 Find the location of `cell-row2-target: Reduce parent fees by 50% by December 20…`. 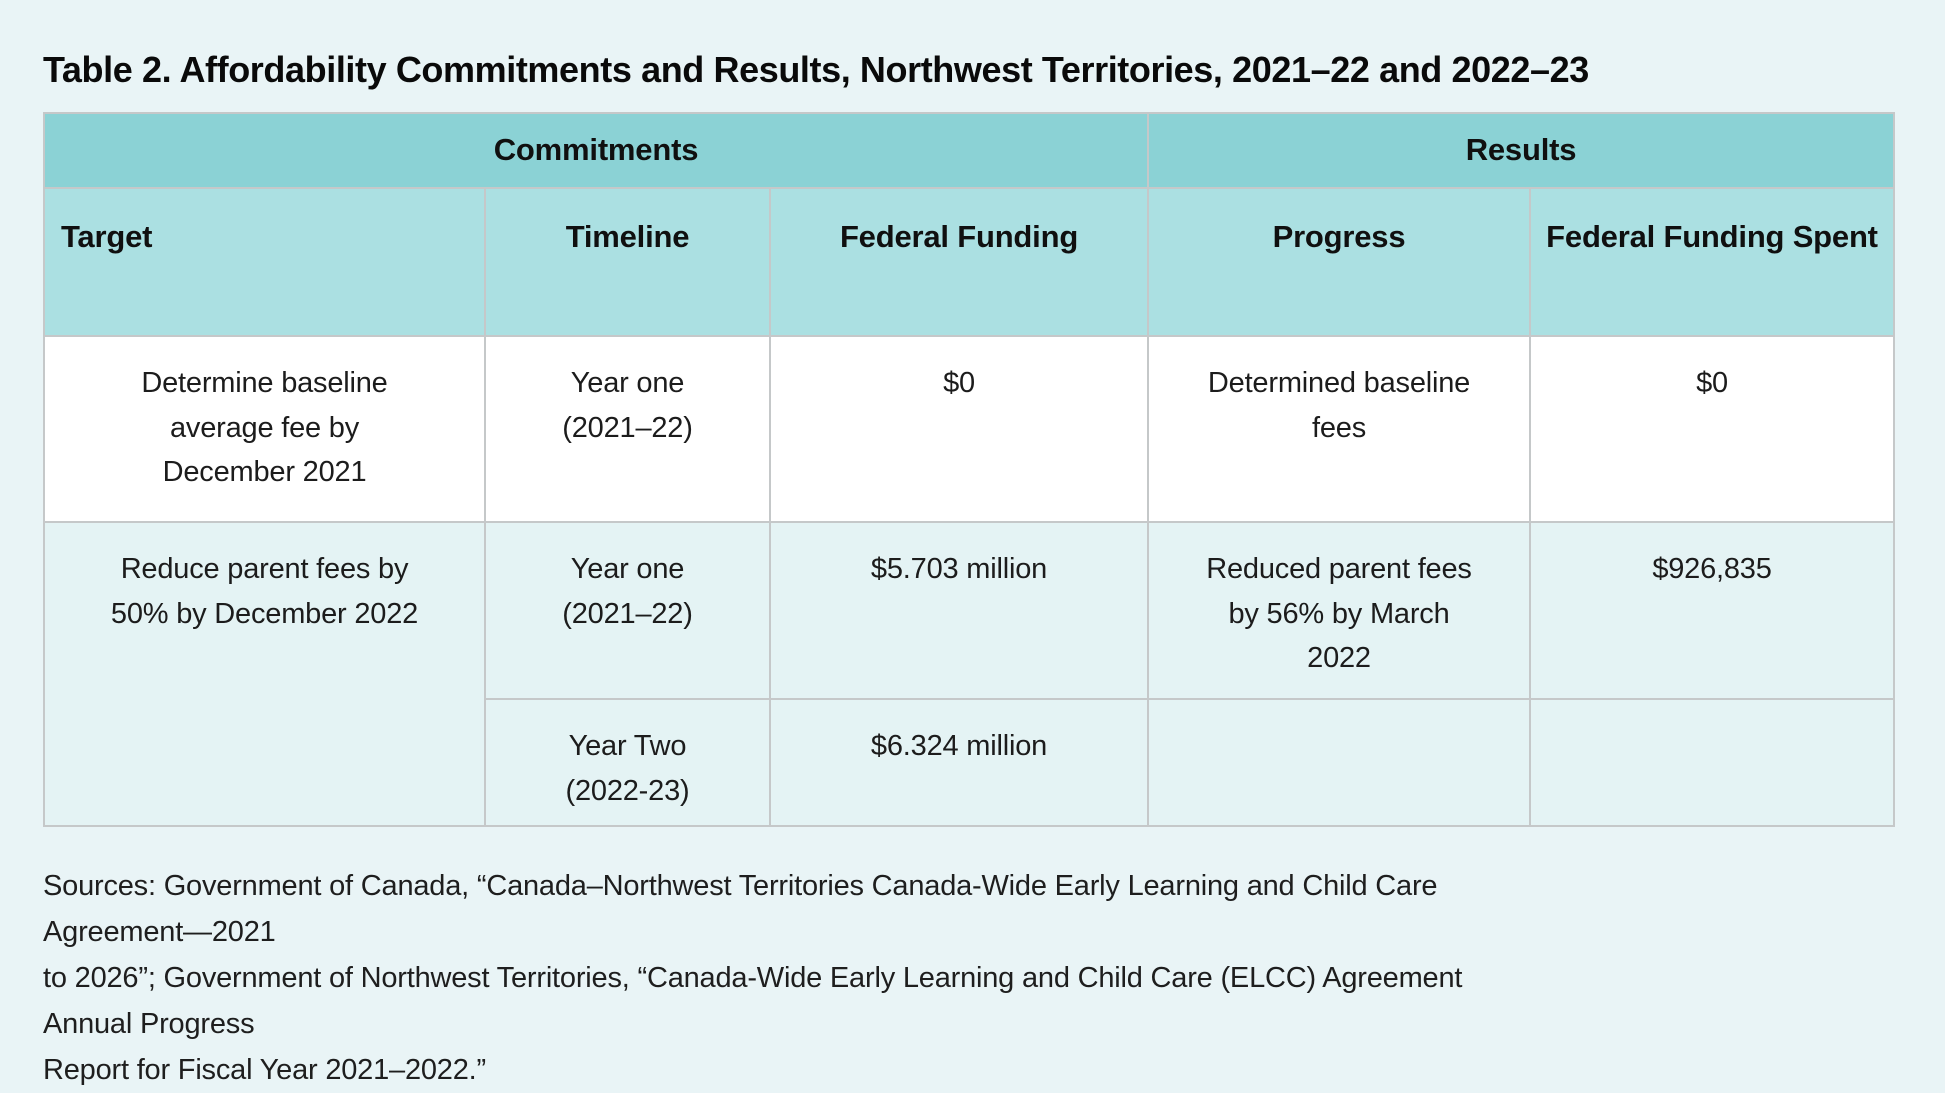

cell-row2-target: Reduce parent fees by 50% by December 20… is located at coordinates (264, 673).